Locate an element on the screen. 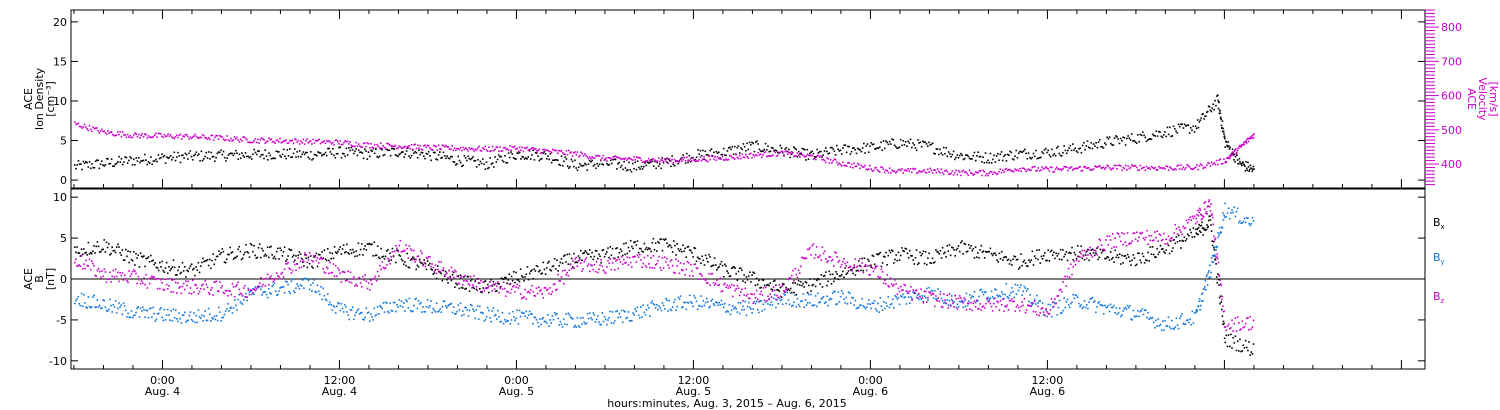 This screenshot has width=1500, height=410. velocity-axis-tick-label-3: 700 is located at coordinates (1451, 61).